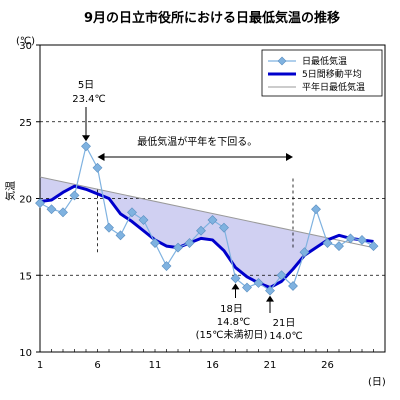 The width and height of the screenshot is (400, 400). Describe the element at coordinates (234, 322) in the screenshot. I see `annotation-day18-value: 14.8℃` at that location.